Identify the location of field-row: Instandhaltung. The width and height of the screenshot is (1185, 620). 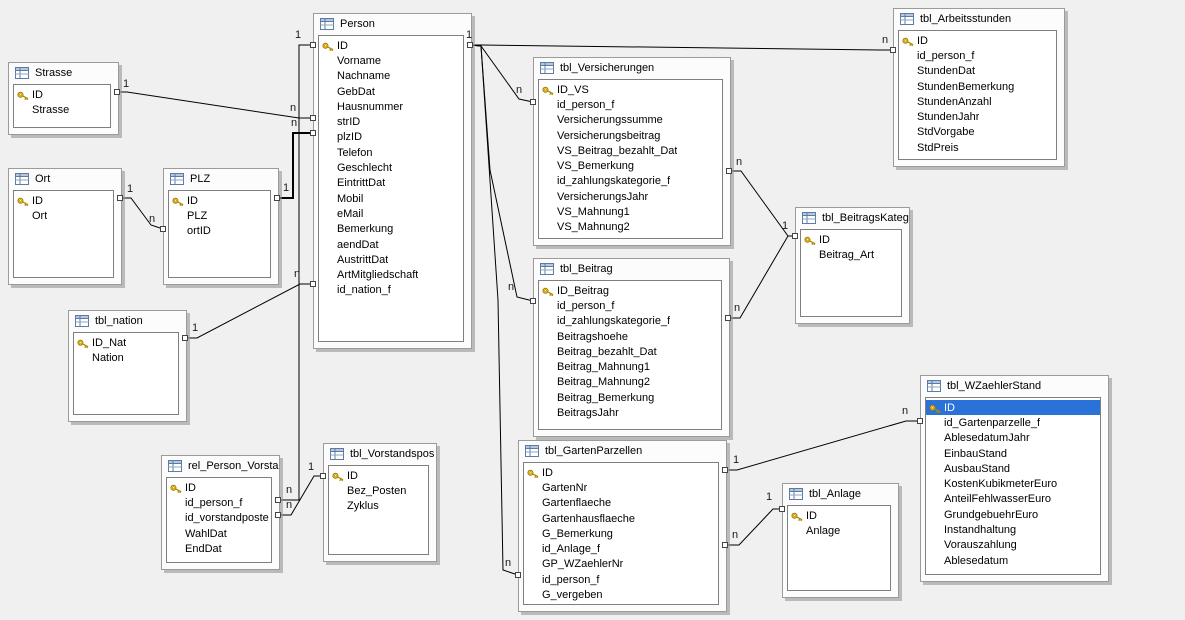
(1013, 529).